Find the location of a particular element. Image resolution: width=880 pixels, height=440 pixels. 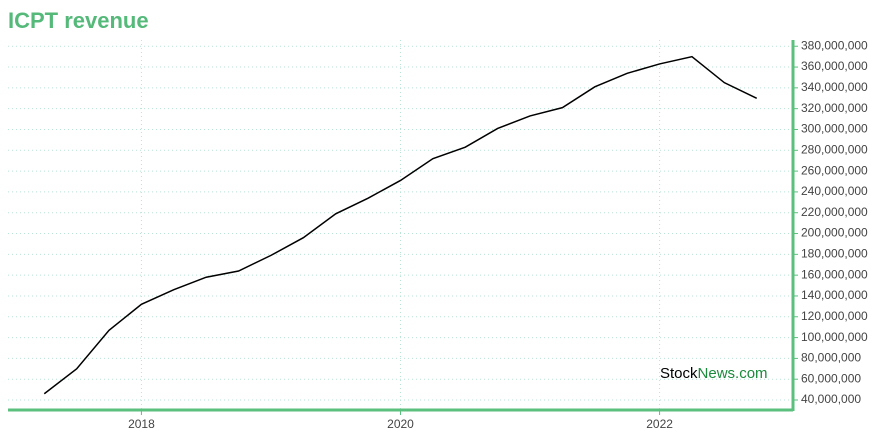

y-tick-label: 280,000,000 is located at coordinates (834, 149).